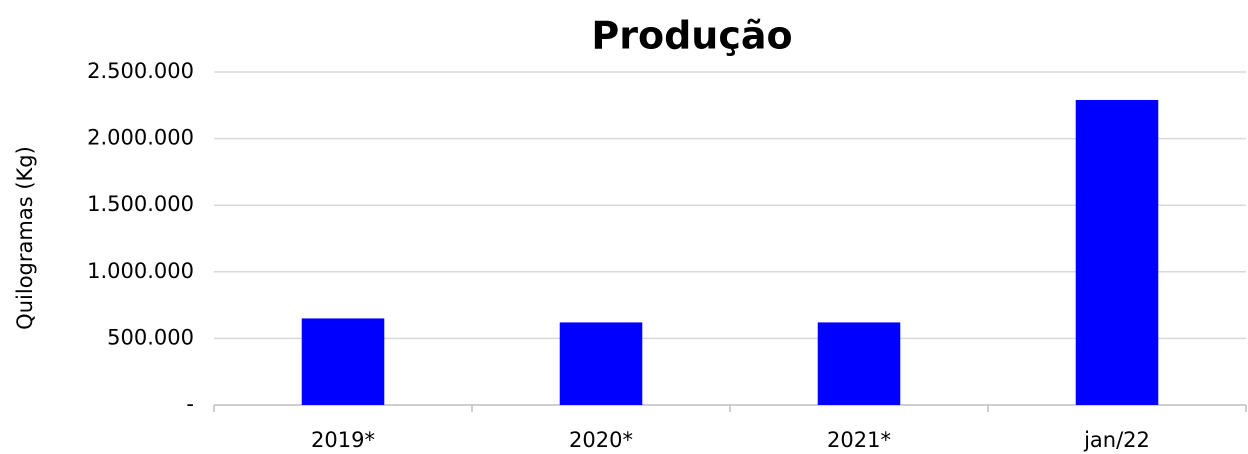 The height and width of the screenshot is (454, 1248). What do you see at coordinates (25, 238) in the screenshot?
I see `y-axis-label: Quilogramas (Kg)` at bounding box center [25, 238].